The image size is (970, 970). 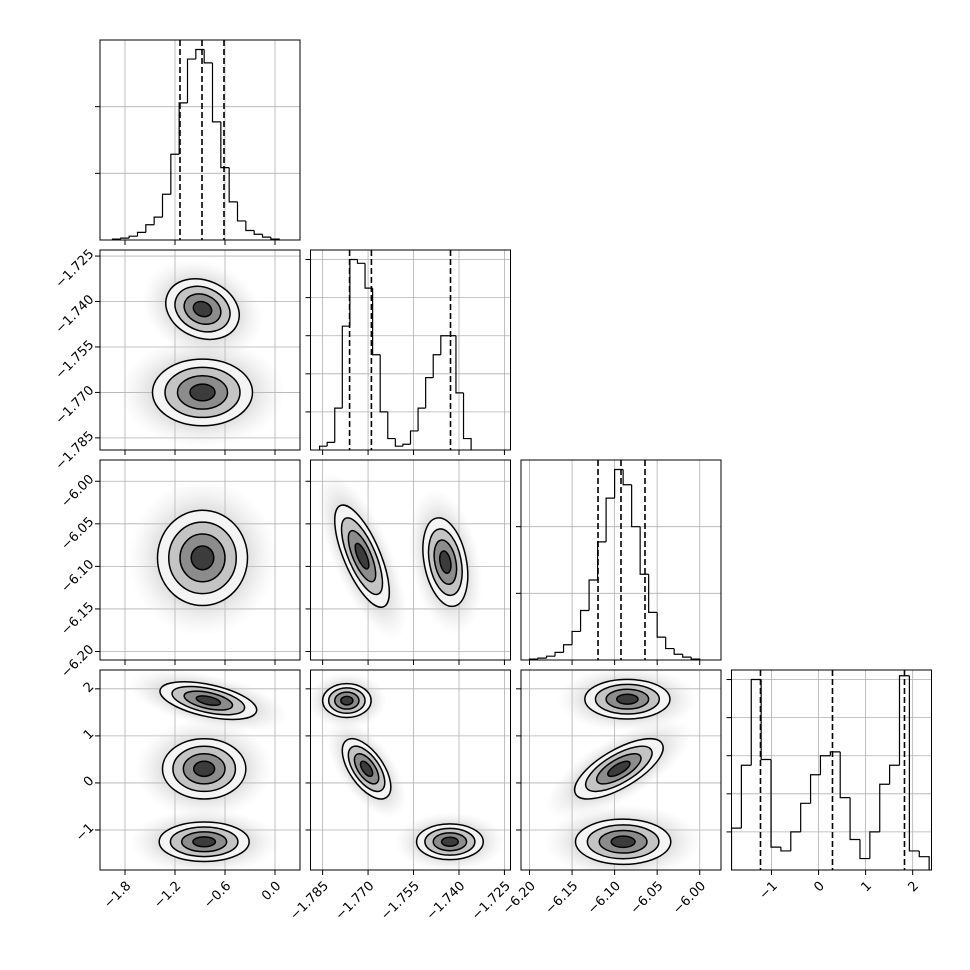 What do you see at coordinates (400, 901) in the screenshot?
I see `x-tick-label: −1.755` at bounding box center [400, 901].